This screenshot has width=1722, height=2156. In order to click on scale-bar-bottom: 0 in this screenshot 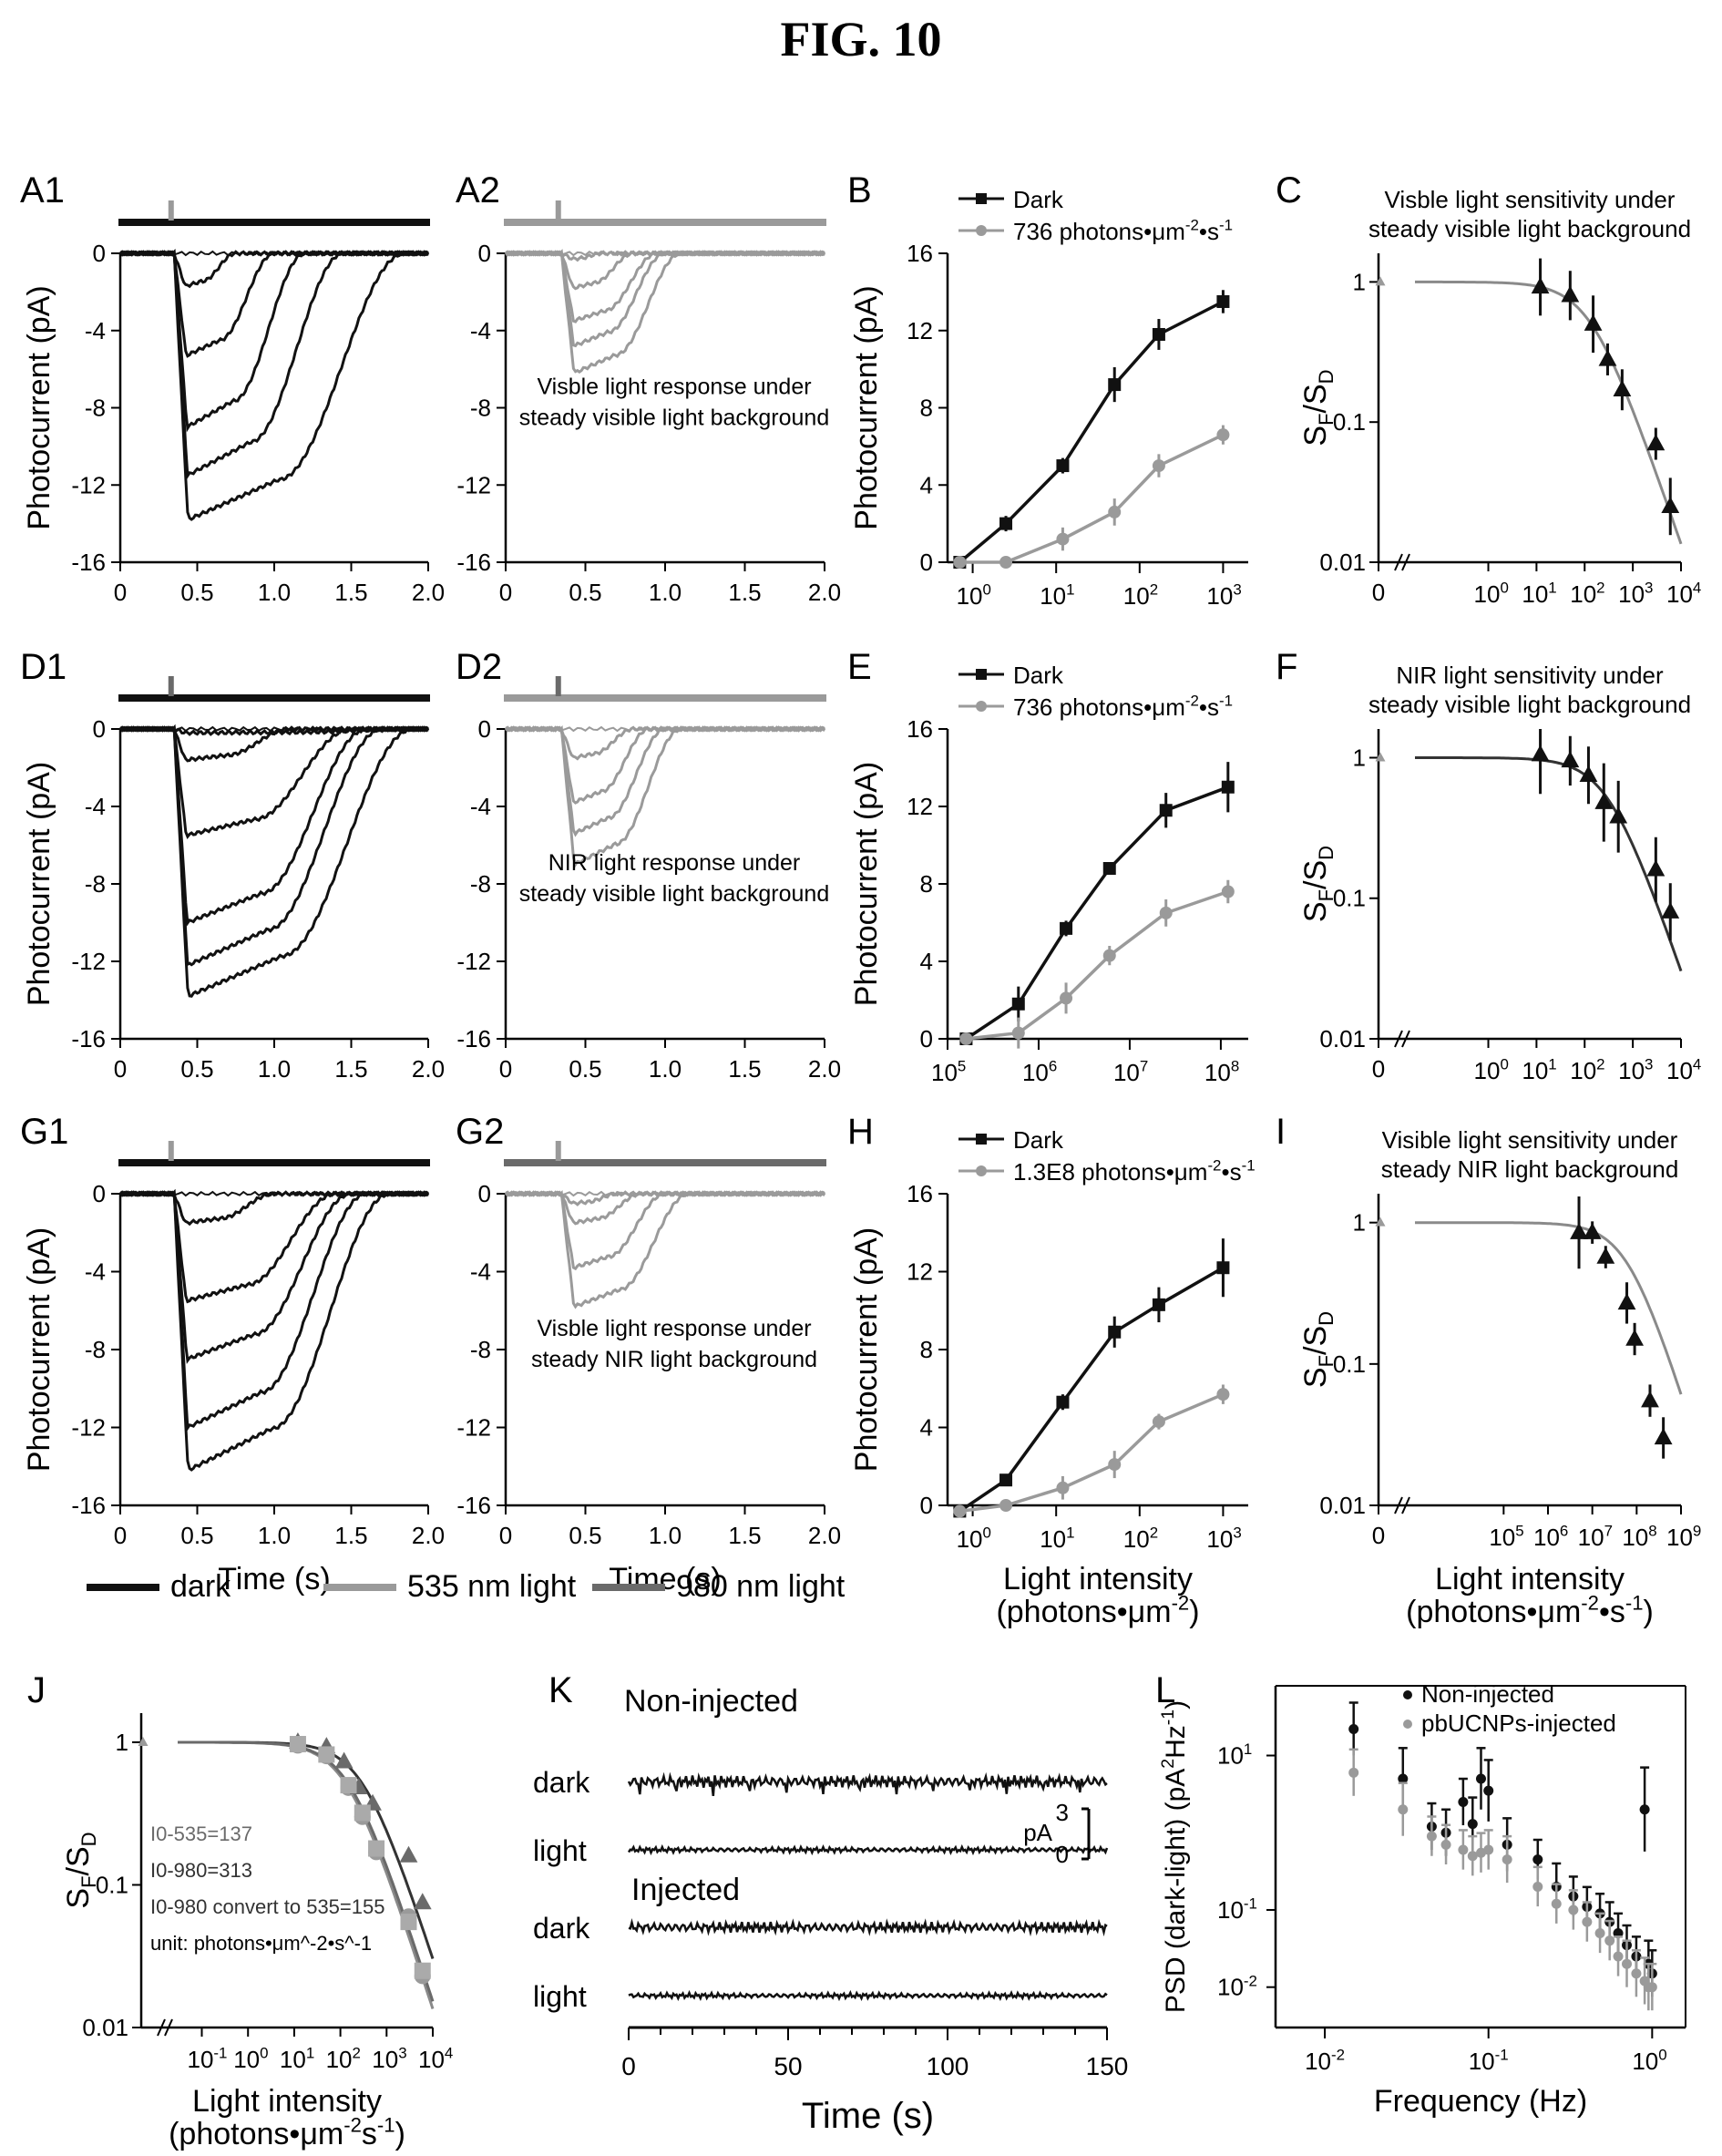, I will do `click(1062, 1854)`.